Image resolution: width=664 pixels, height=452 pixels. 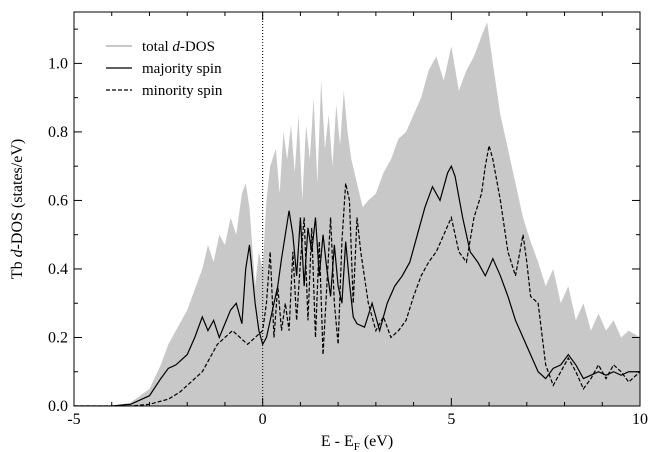 I want to click on x-tick-label: 0, so click(x=263, y=419).